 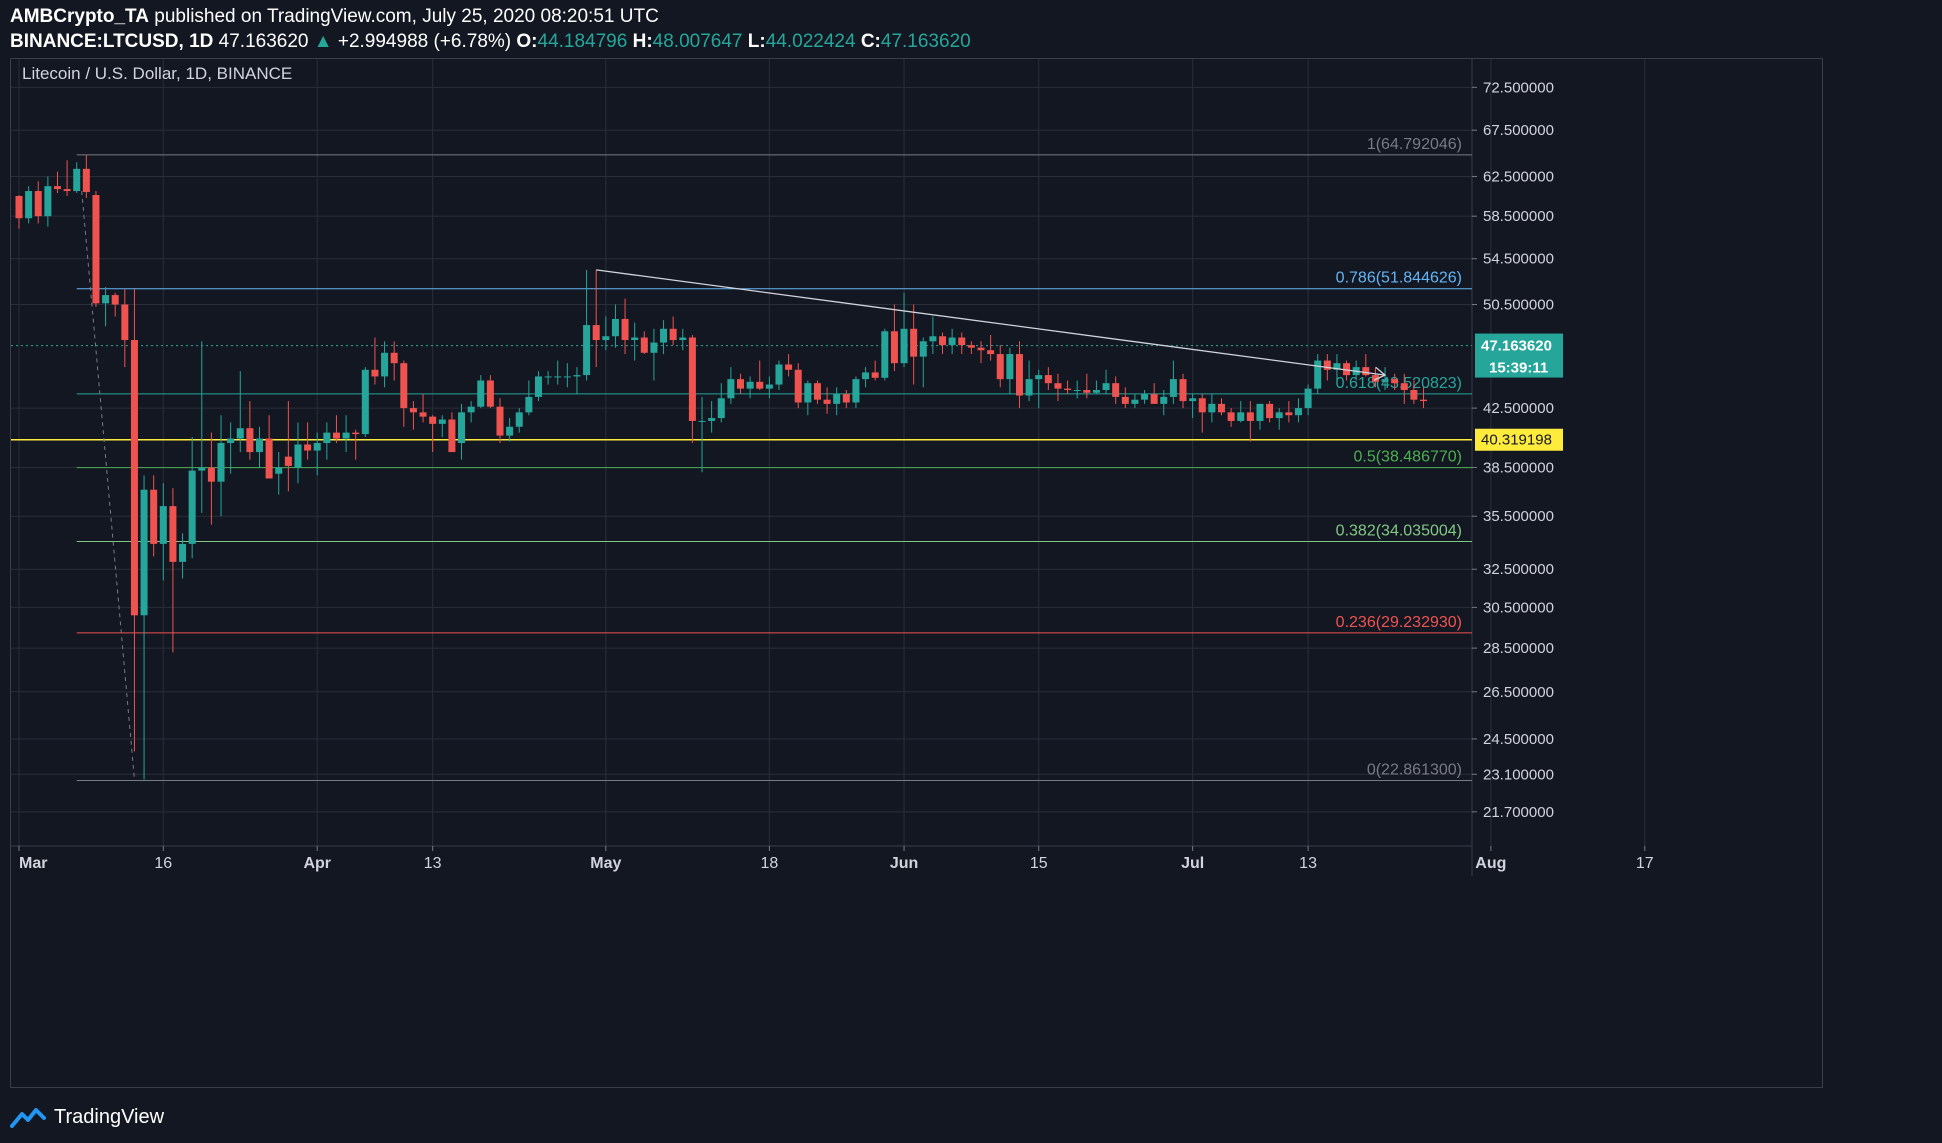 What do you see at coordinates (1308, 863) in the screenshot?
I see `x-tick-label: 13` at bounding box center [1308, 863].